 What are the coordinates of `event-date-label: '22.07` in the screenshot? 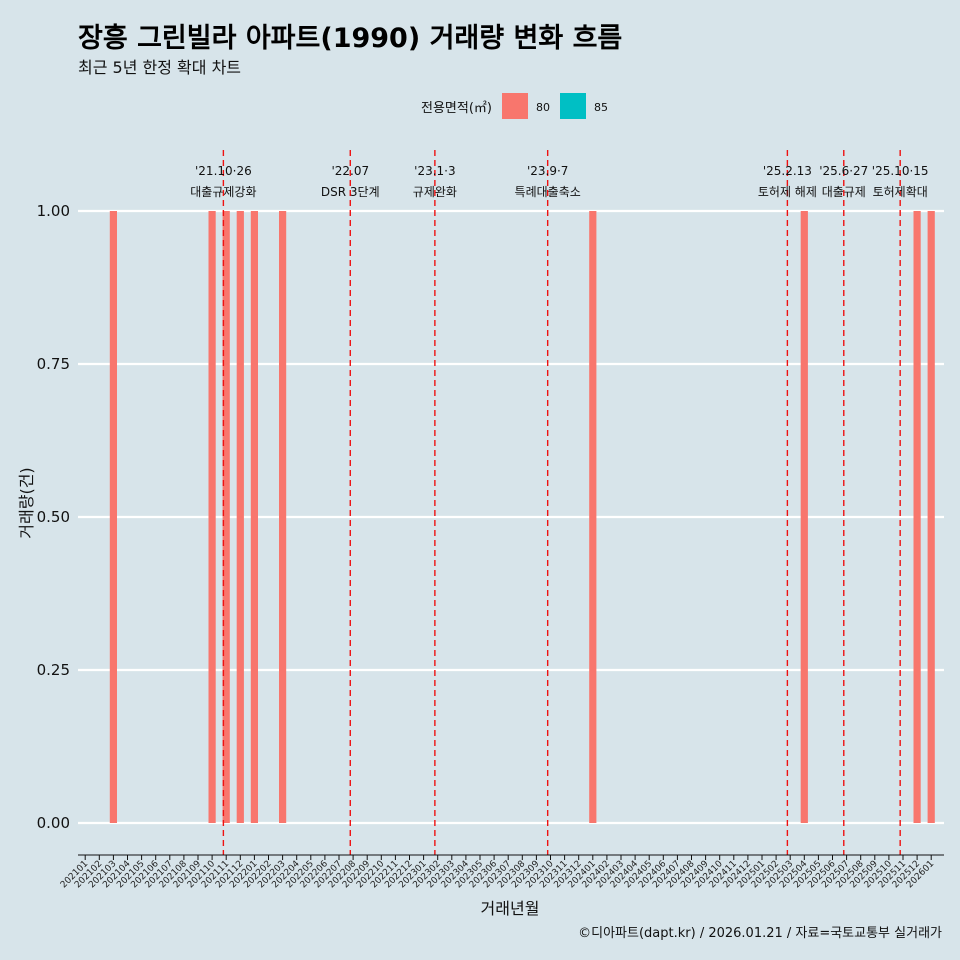 It's located at (350, 171).